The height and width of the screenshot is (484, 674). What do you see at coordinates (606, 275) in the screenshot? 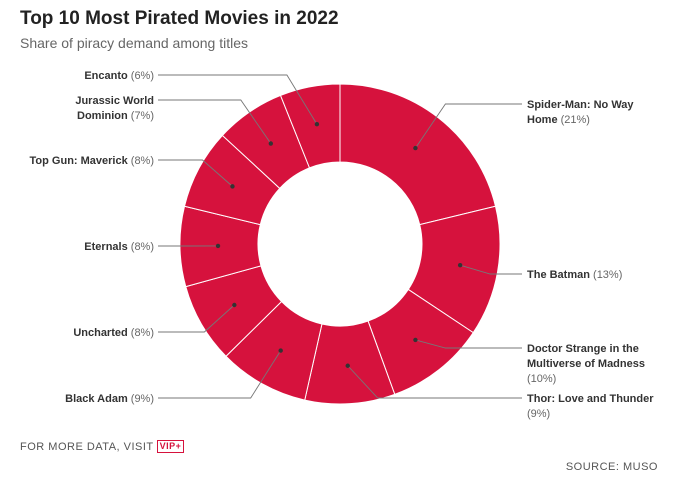
I see `label-percent: (13%)` at bounding box center [606, 275].